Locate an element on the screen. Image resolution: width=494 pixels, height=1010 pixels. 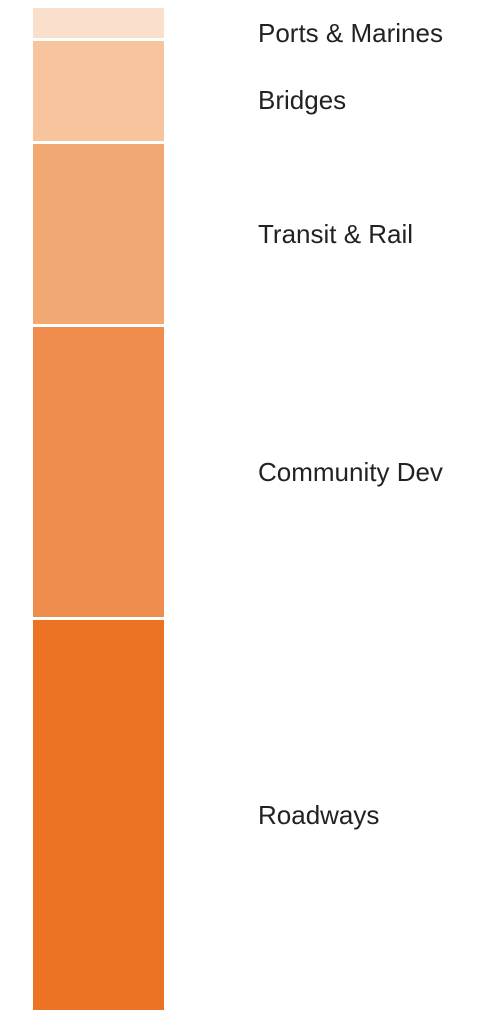
segment-label-roadways: Roadways is located at coordinates (318, 815).